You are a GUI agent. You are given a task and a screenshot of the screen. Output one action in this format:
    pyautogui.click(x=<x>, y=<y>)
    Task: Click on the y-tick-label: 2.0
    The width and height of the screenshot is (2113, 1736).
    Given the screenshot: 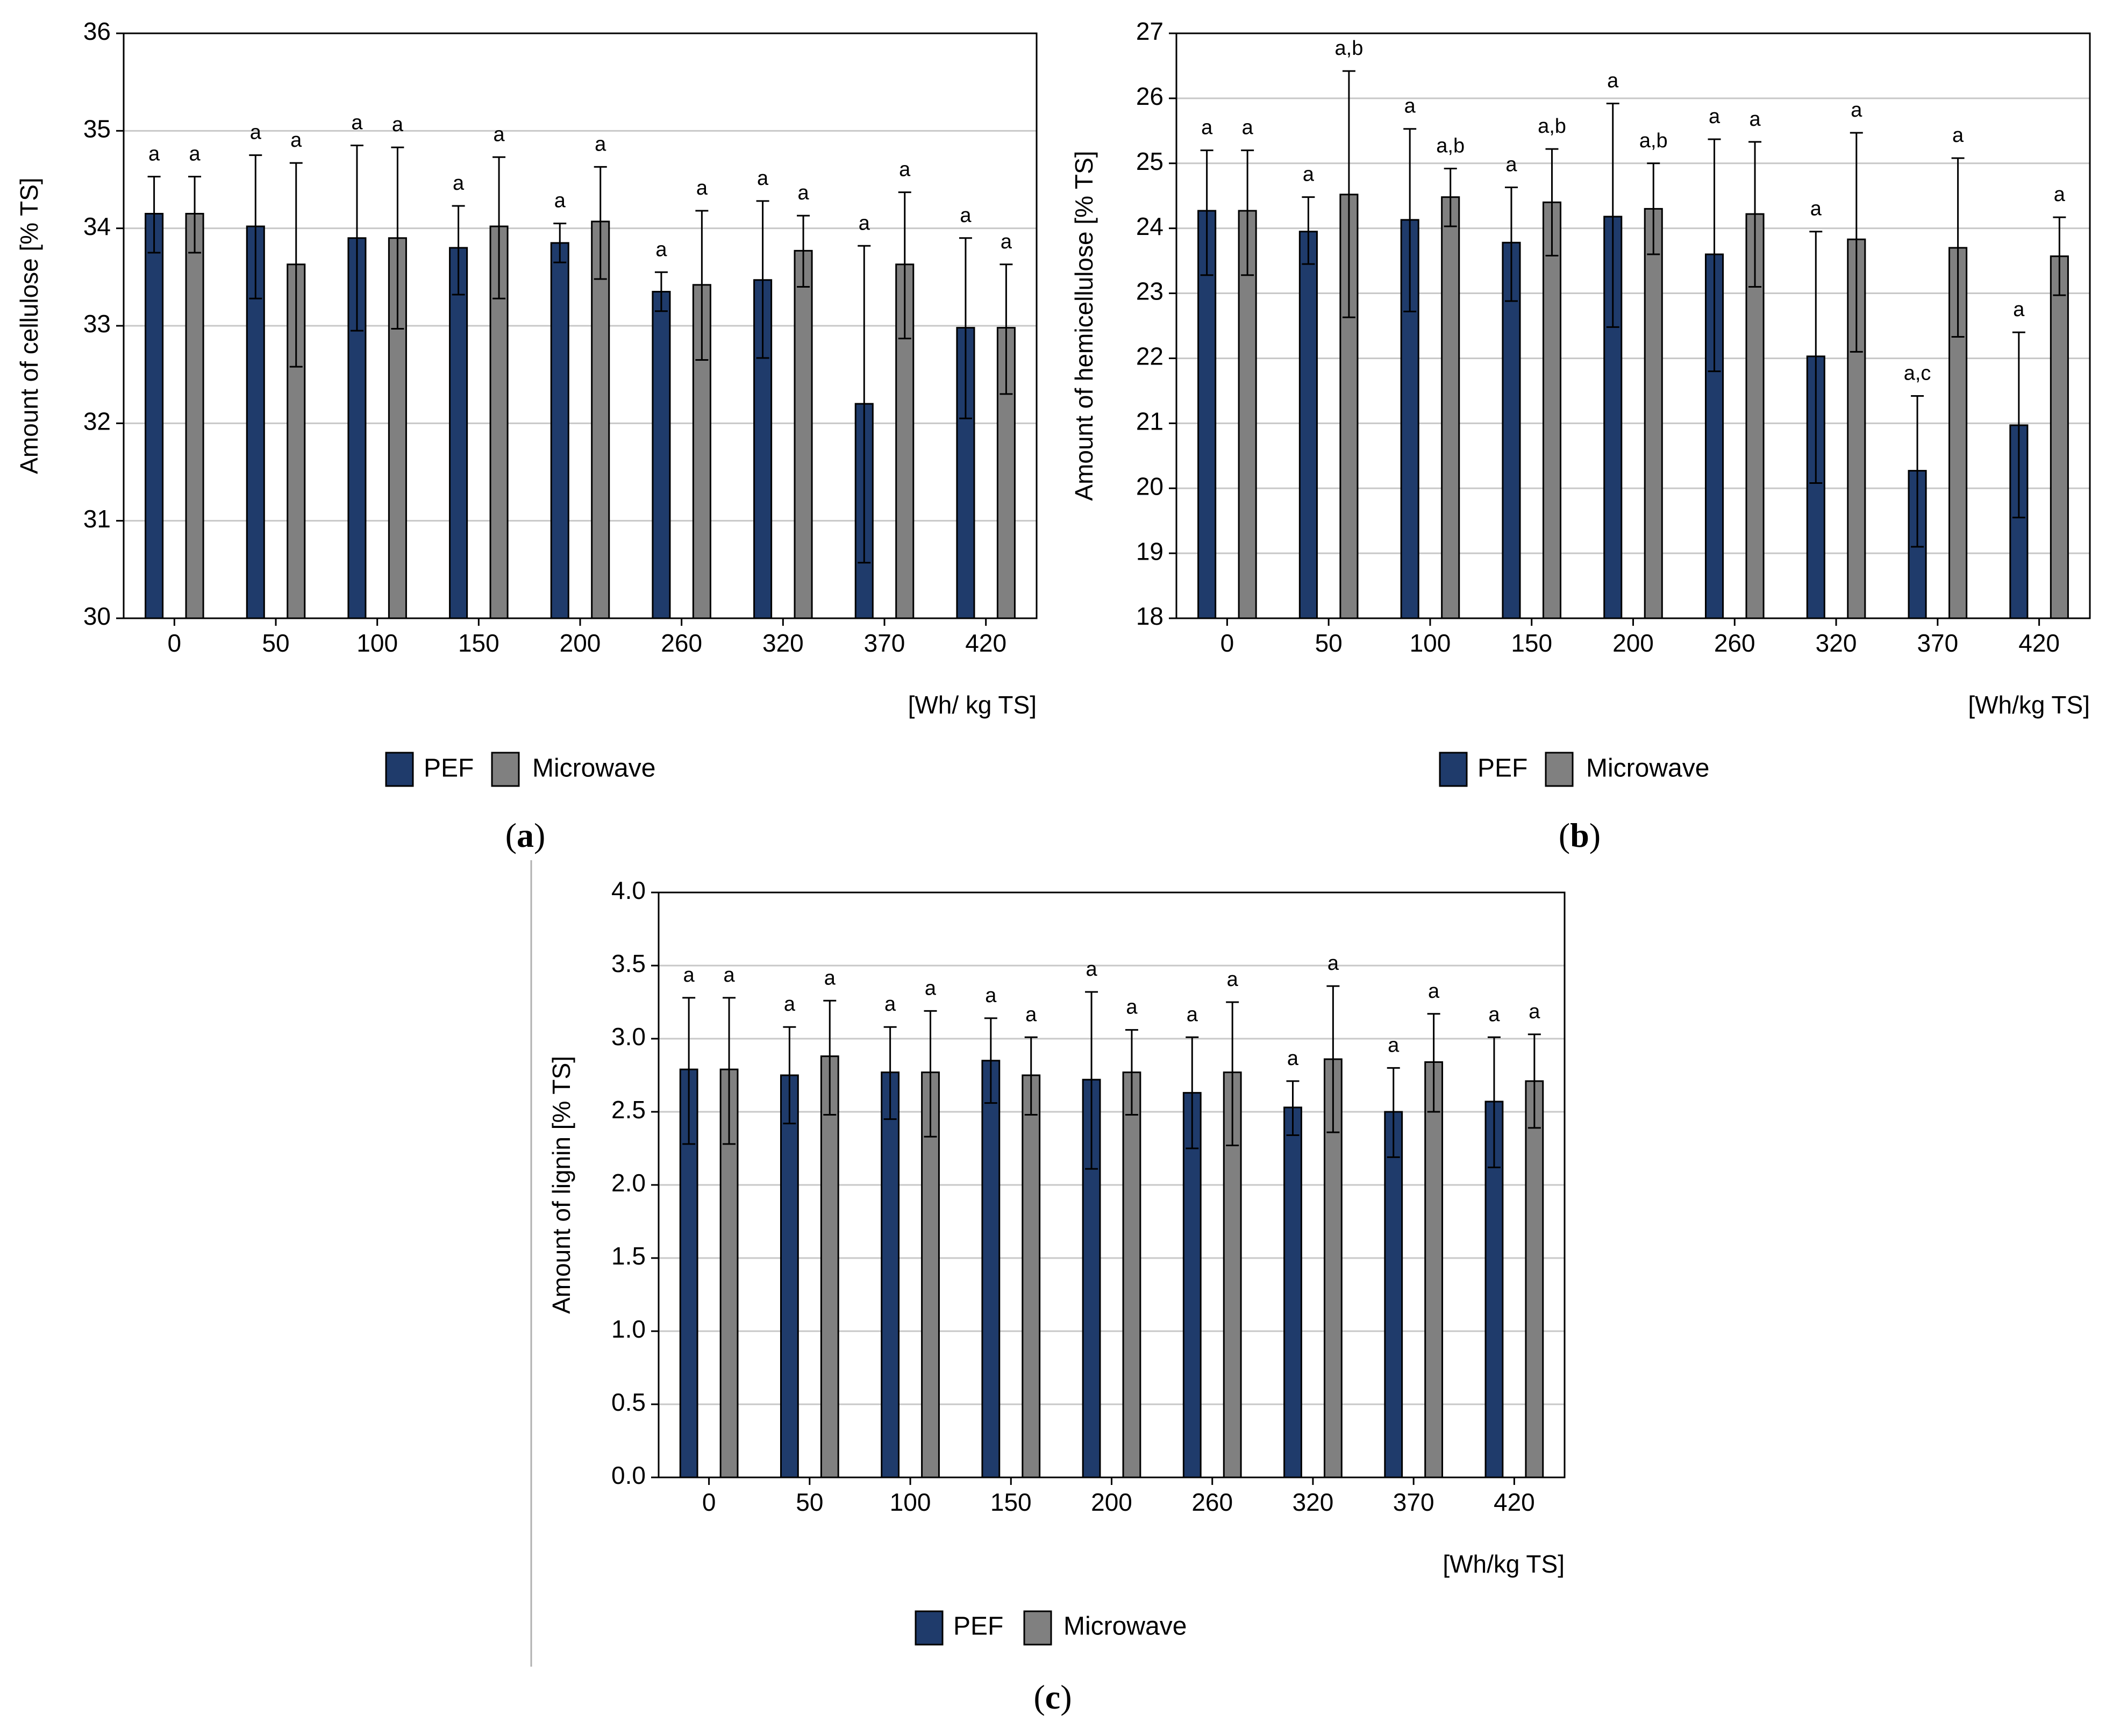 What is the action you would take?
    pyautogui.click(x=628, y=1183)
    